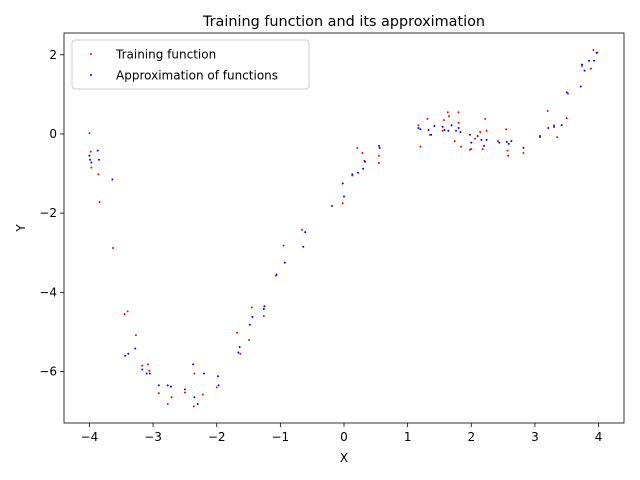  I want to click on y-axis: −6 −4 −2 0 2, so click(51, 213).